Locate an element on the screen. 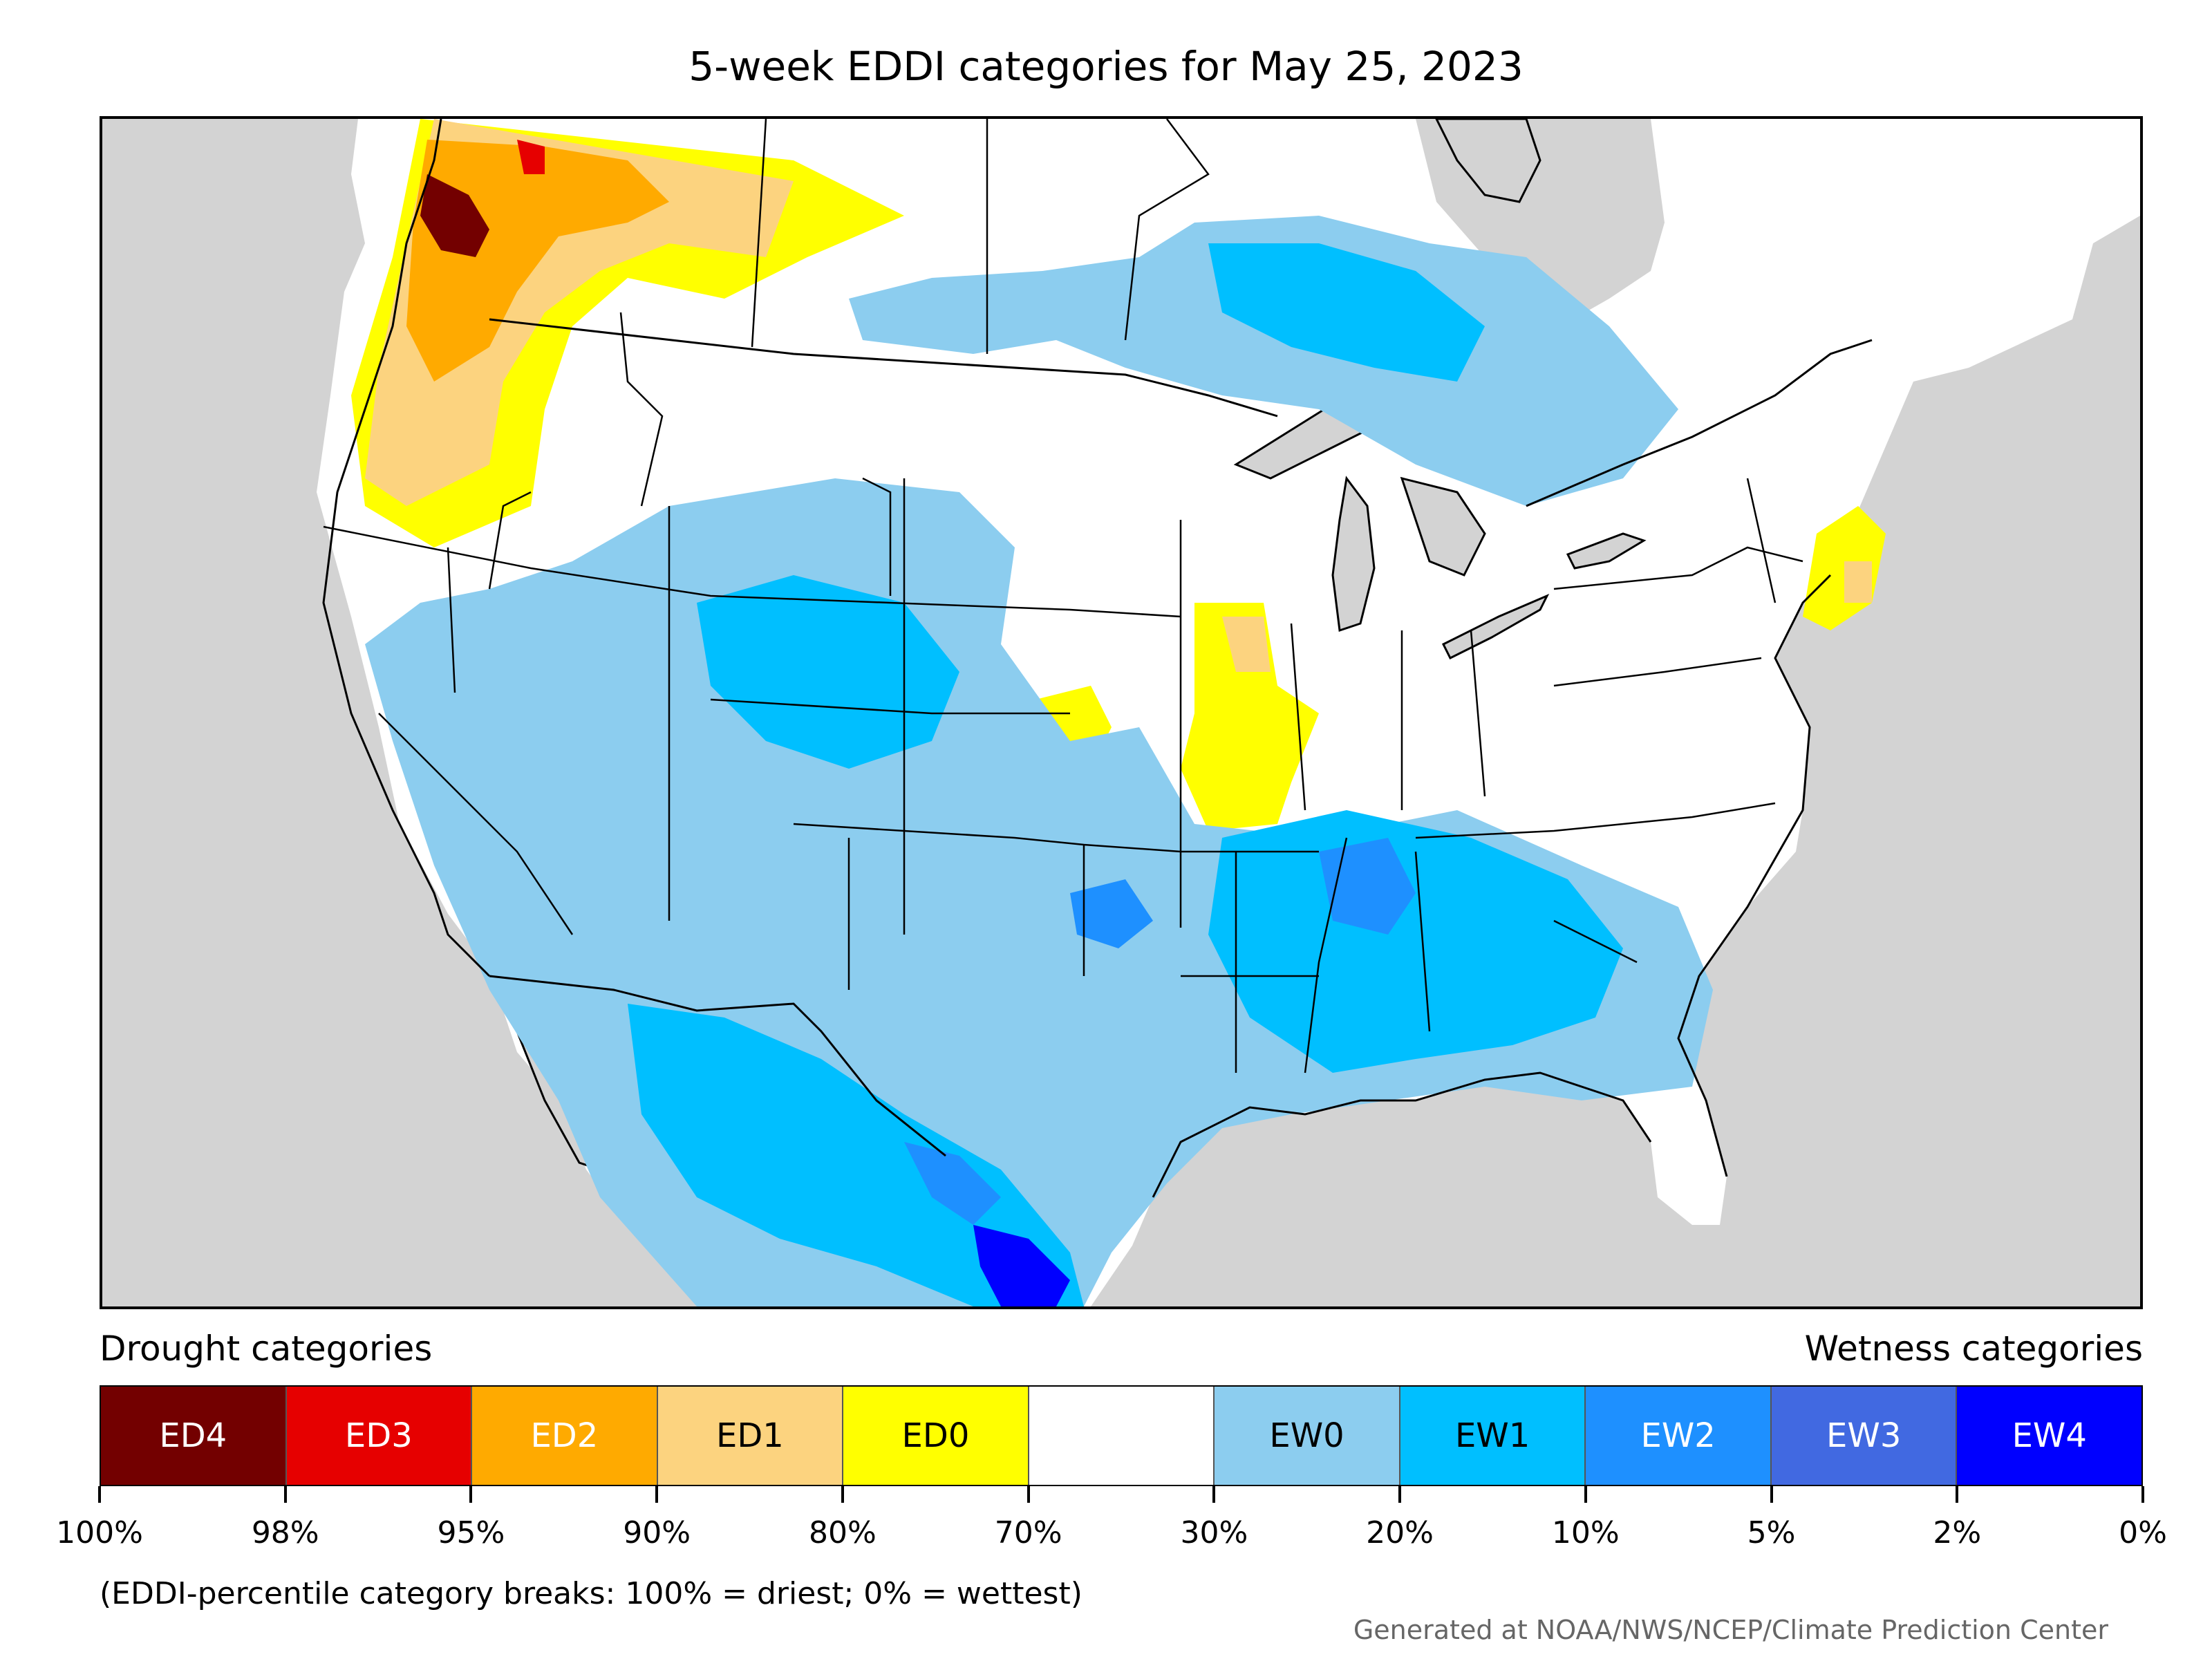 The width and height of the screenshot is (2212, 1659). legend-cell-ed3: ED3 is located at coordinates (379, 1436).